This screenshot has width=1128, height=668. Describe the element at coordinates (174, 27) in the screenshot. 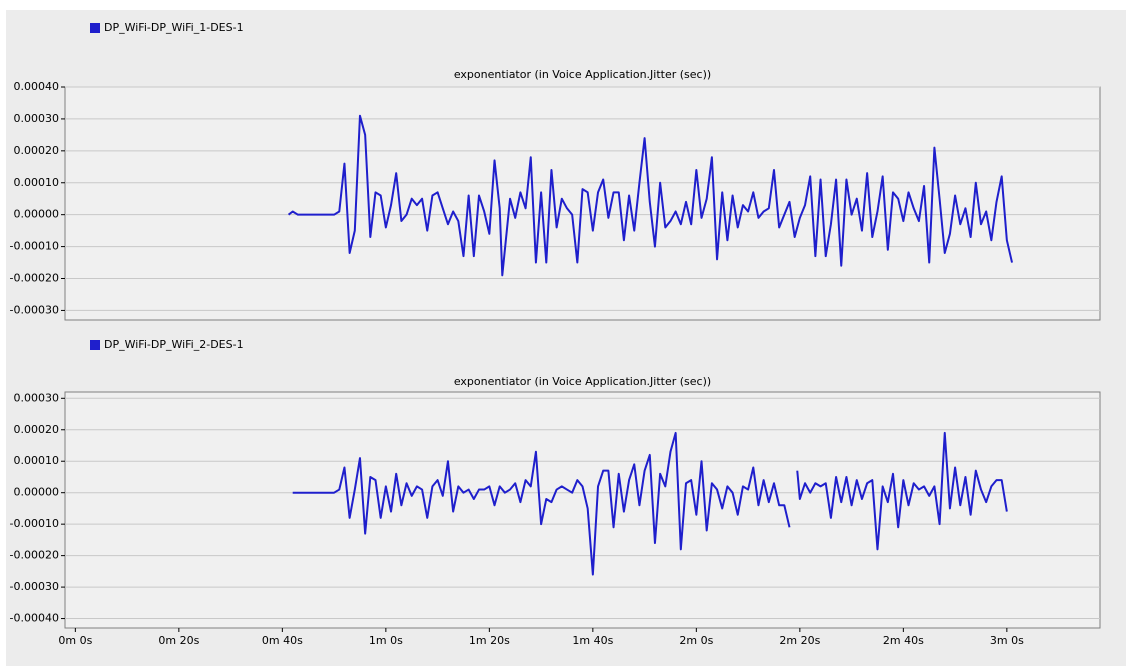

I see `legend-label: DP_WiFi-DP_WiFi_1-DES-1` at that location.